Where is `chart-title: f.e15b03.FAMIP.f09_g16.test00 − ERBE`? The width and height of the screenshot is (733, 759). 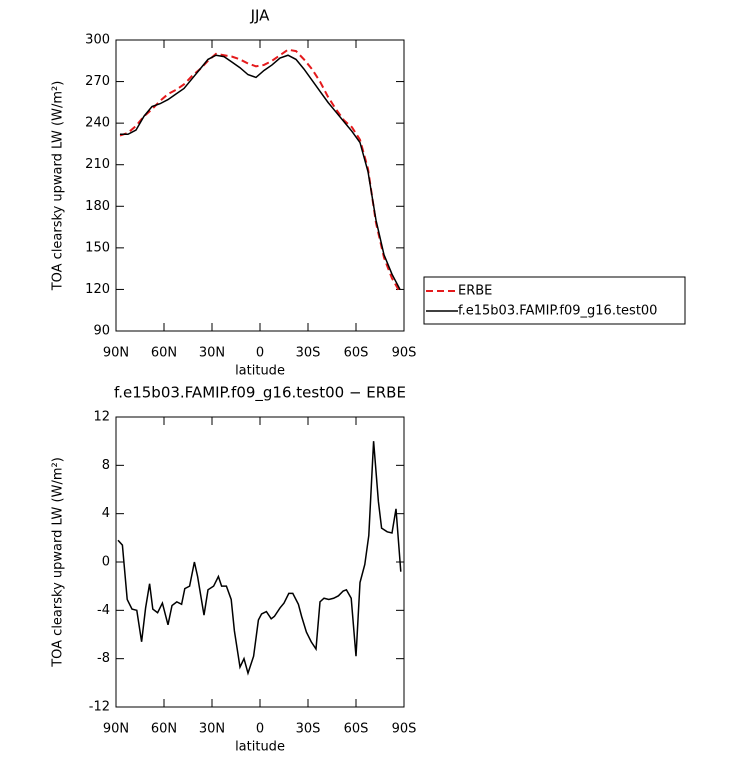
chart-title: f.e15b03.FAMIP.f09_g16.test00 − ERBE is located at coordinates (260, 393).